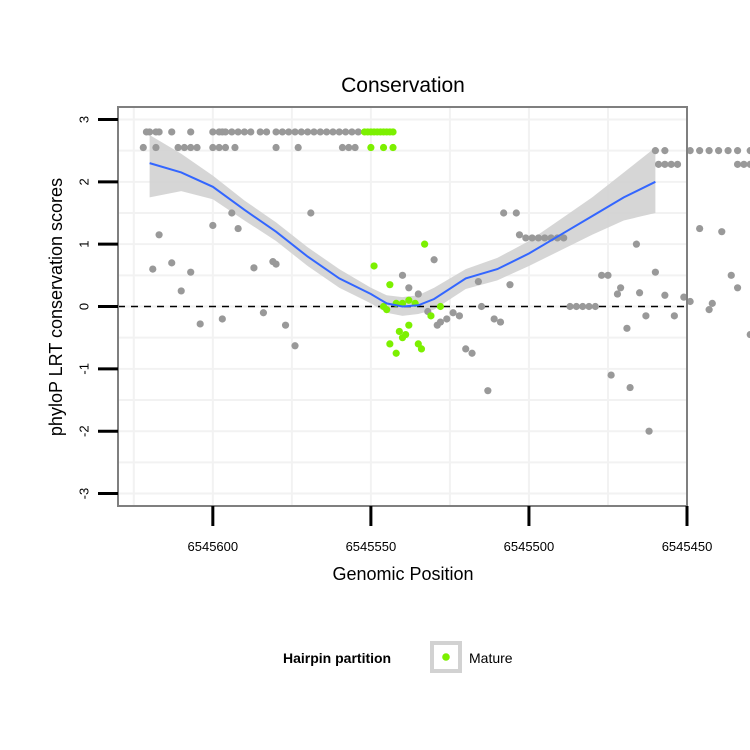  I want to click on legend-title: Hairpin partition, so click(337, 658).